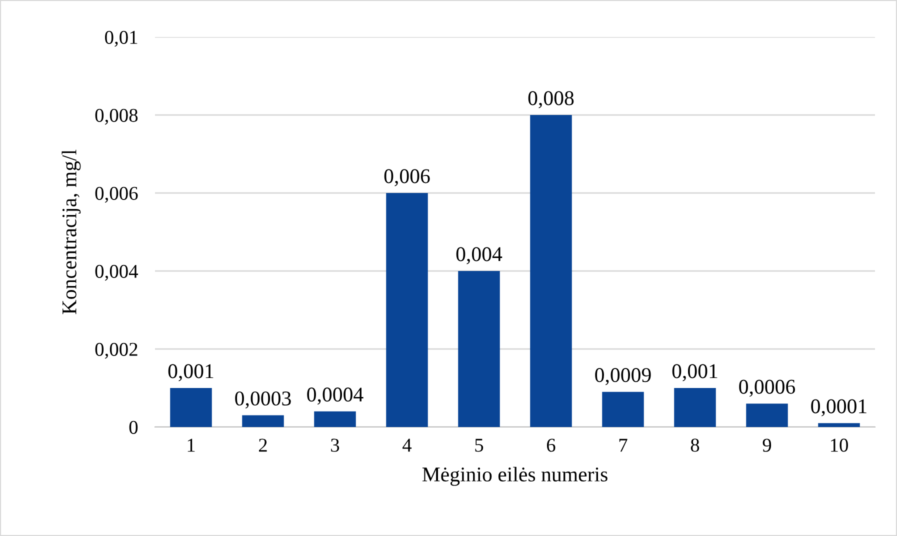  Describe the element at coordinates (116, 350) in the screenshot. I see `y-tick-label: 0,002` at that location.